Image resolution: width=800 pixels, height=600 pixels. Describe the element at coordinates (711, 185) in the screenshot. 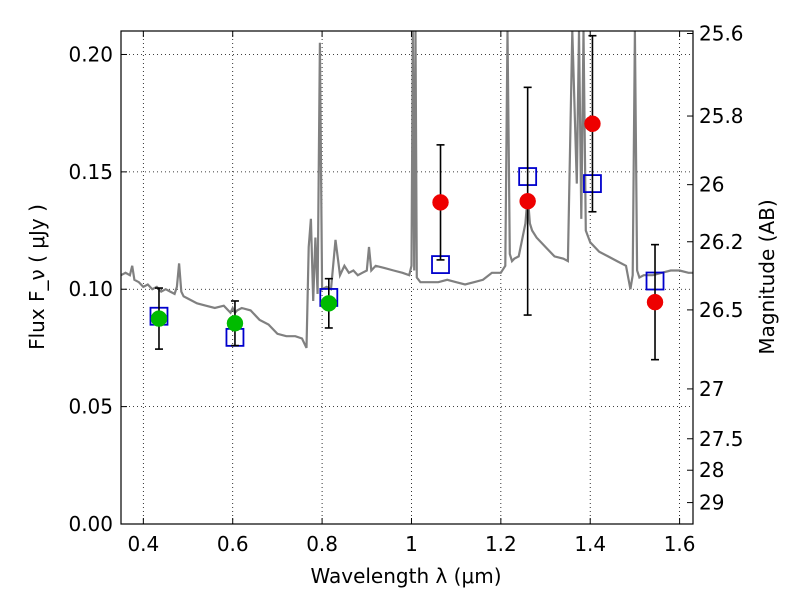

I see `y2-tick-label: 26` at that location.